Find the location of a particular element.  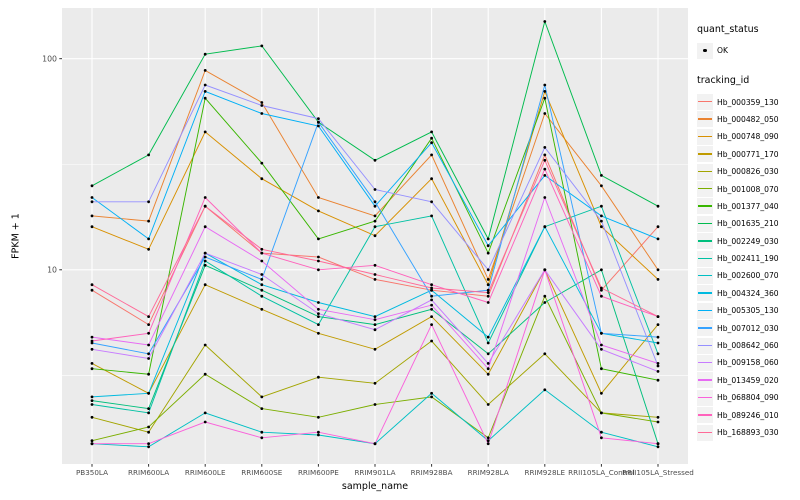

legend-item: Hb_000771_170 is located at coordinates (738, 154).